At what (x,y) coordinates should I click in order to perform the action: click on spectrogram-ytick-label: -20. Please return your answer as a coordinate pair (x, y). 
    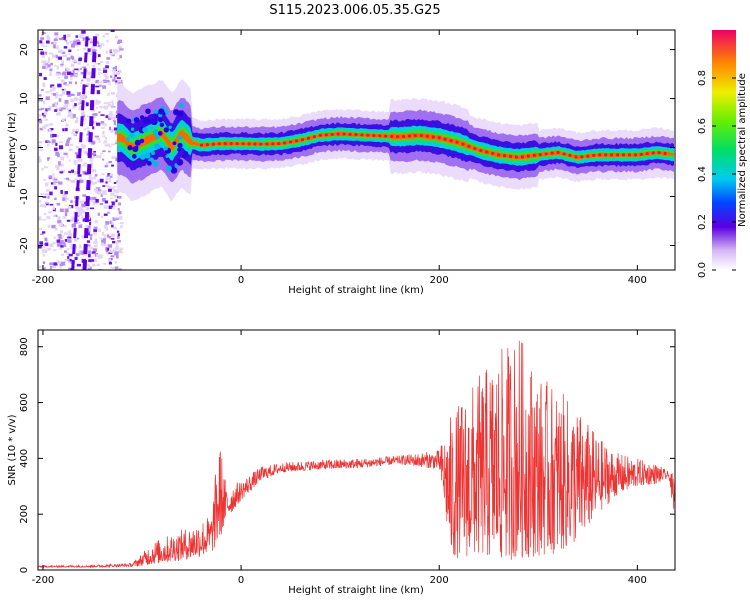
    Looking at the image, I should click on (24, 245).